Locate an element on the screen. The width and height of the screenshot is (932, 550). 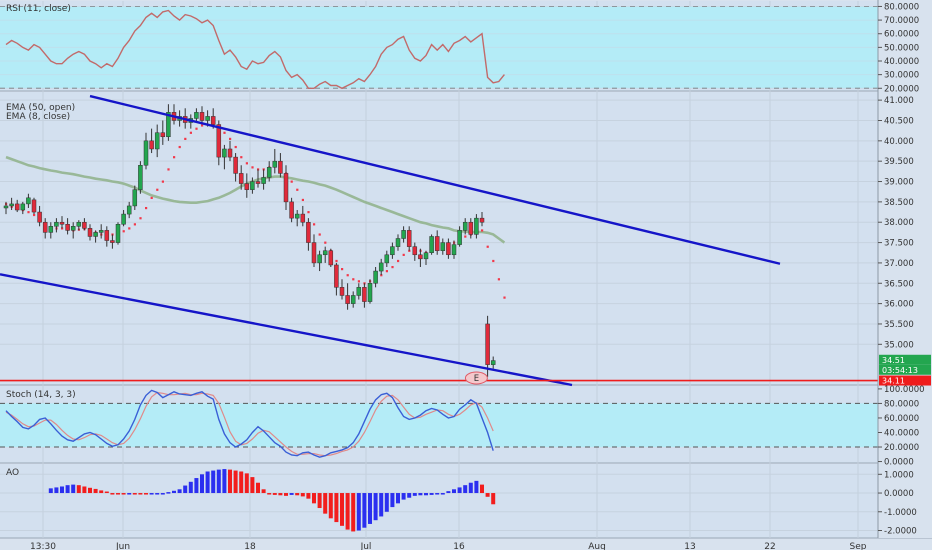
stoch-panel: Stoch (14, 3, 3) is located at coordinates (439, 423).